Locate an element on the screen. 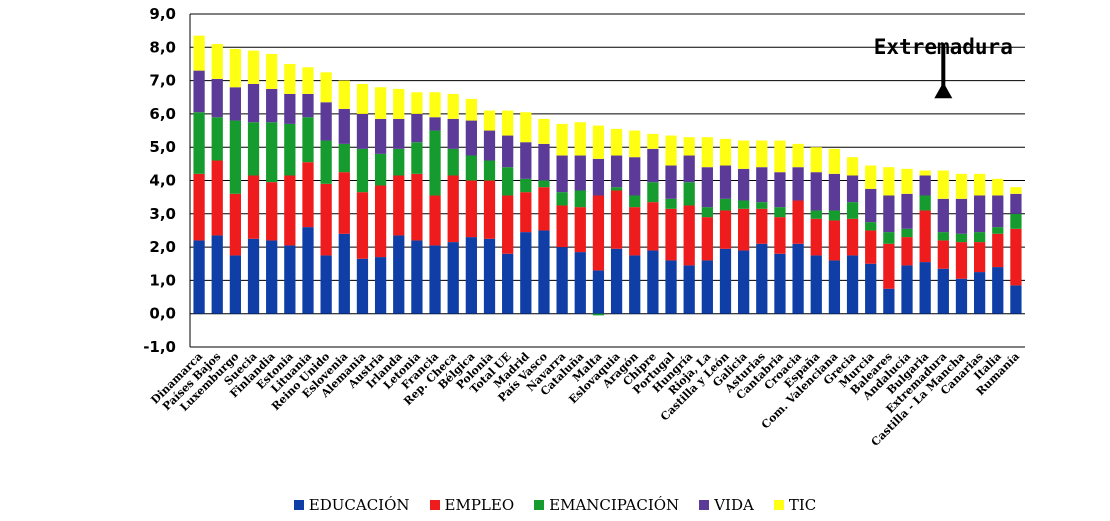  legend-label: EMPLEO is located at coordinates (479, 505).